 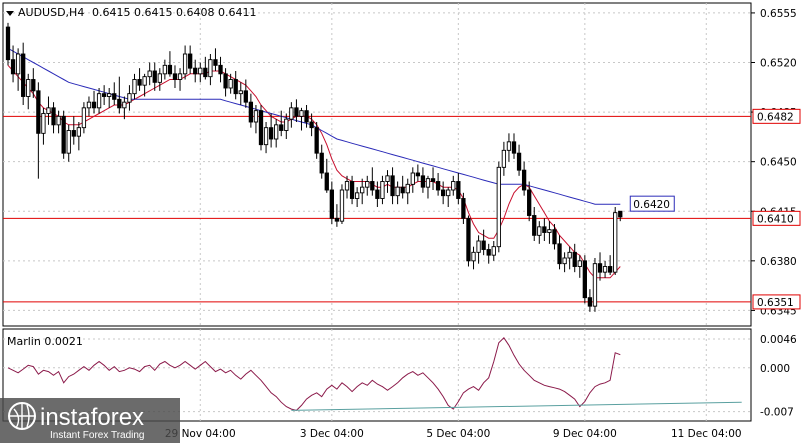 I want to click on symbol-dropdown-icon, so click(x=10, y=13).